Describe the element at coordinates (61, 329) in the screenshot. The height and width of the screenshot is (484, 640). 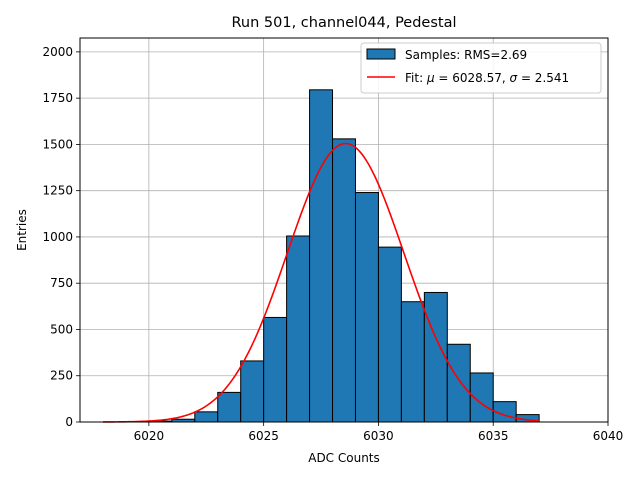
I see `y-tick-label: 500` at that location.